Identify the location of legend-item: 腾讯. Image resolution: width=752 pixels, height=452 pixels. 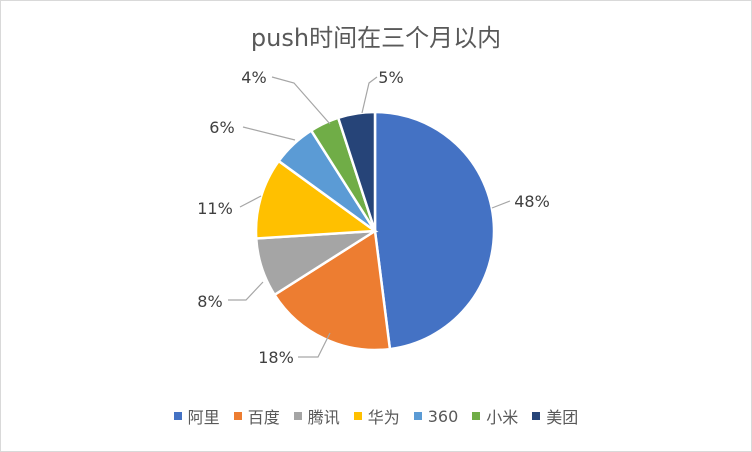
(316, 416).